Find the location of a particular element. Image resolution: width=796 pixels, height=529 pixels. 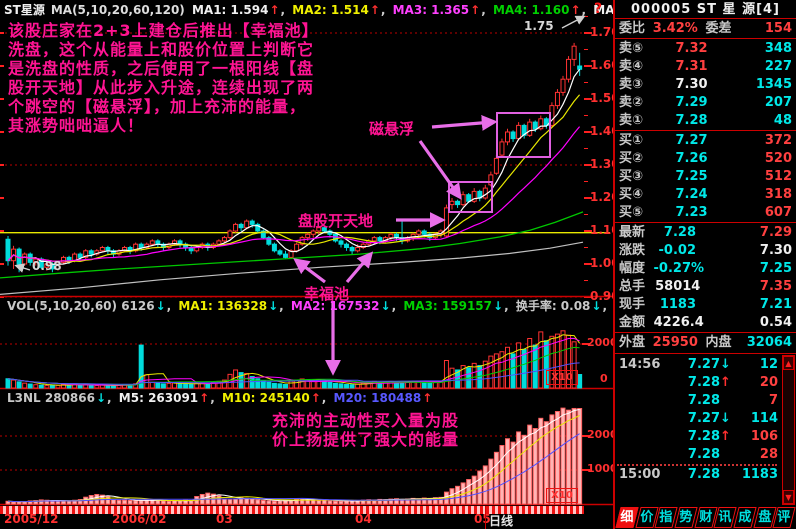

annotation-line: 洗盘，这个从能量上和股价位置上判断它 is located at coordinates (161, 49).